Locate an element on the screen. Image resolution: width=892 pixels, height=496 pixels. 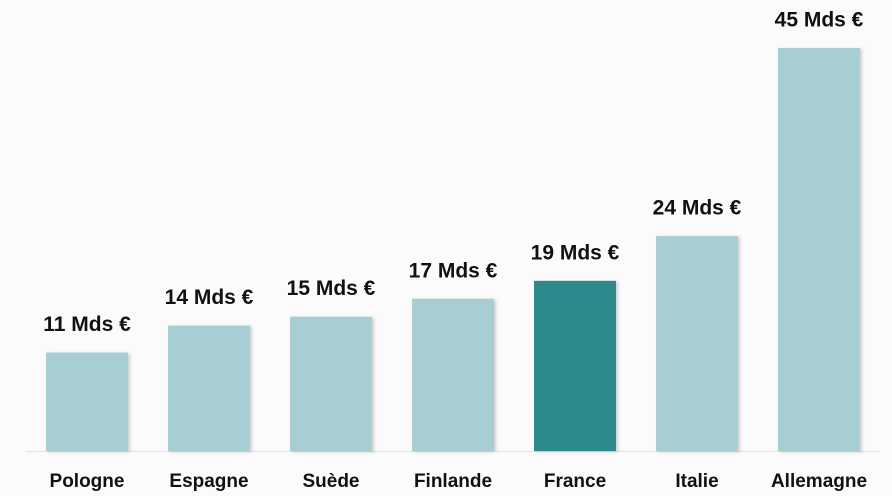
value-label: 19 Mds € is located at coordinates (575, 252).